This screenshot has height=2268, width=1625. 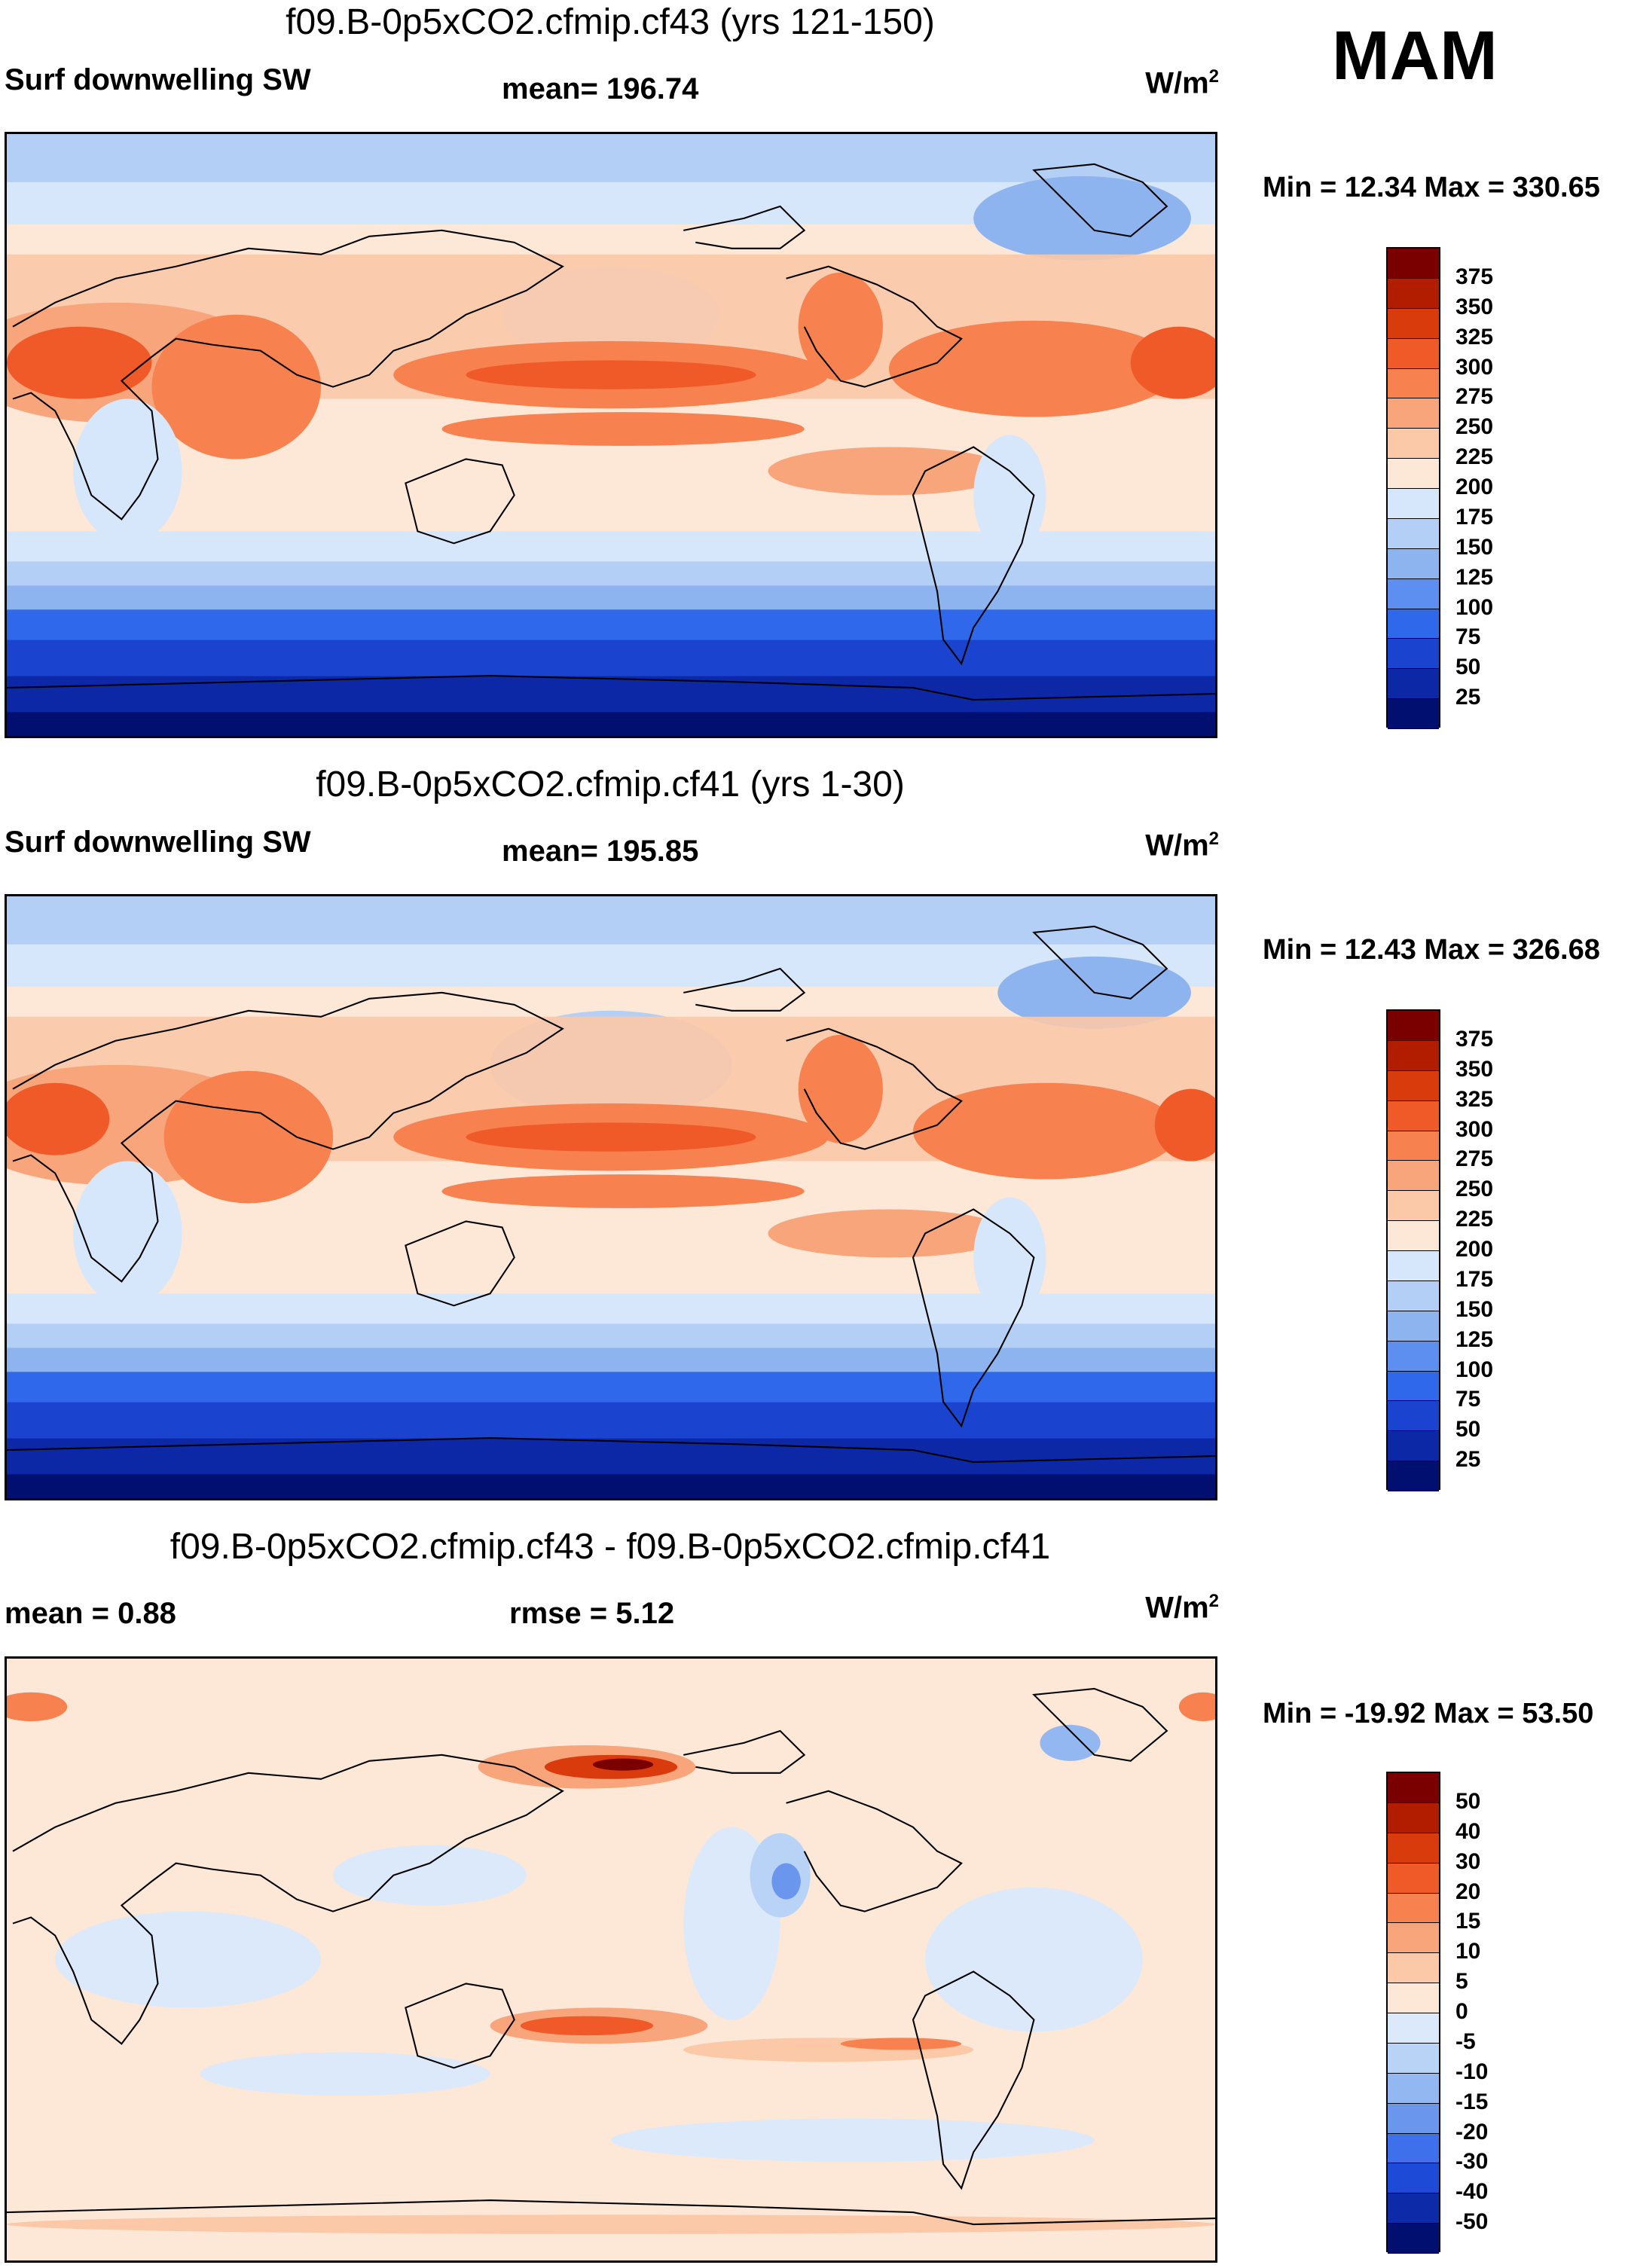 What do you see at coordinates (1468, 1400) in the screenshot?
I see `colorbar-tick-label: 75` at bounding box center [1468, 1400].